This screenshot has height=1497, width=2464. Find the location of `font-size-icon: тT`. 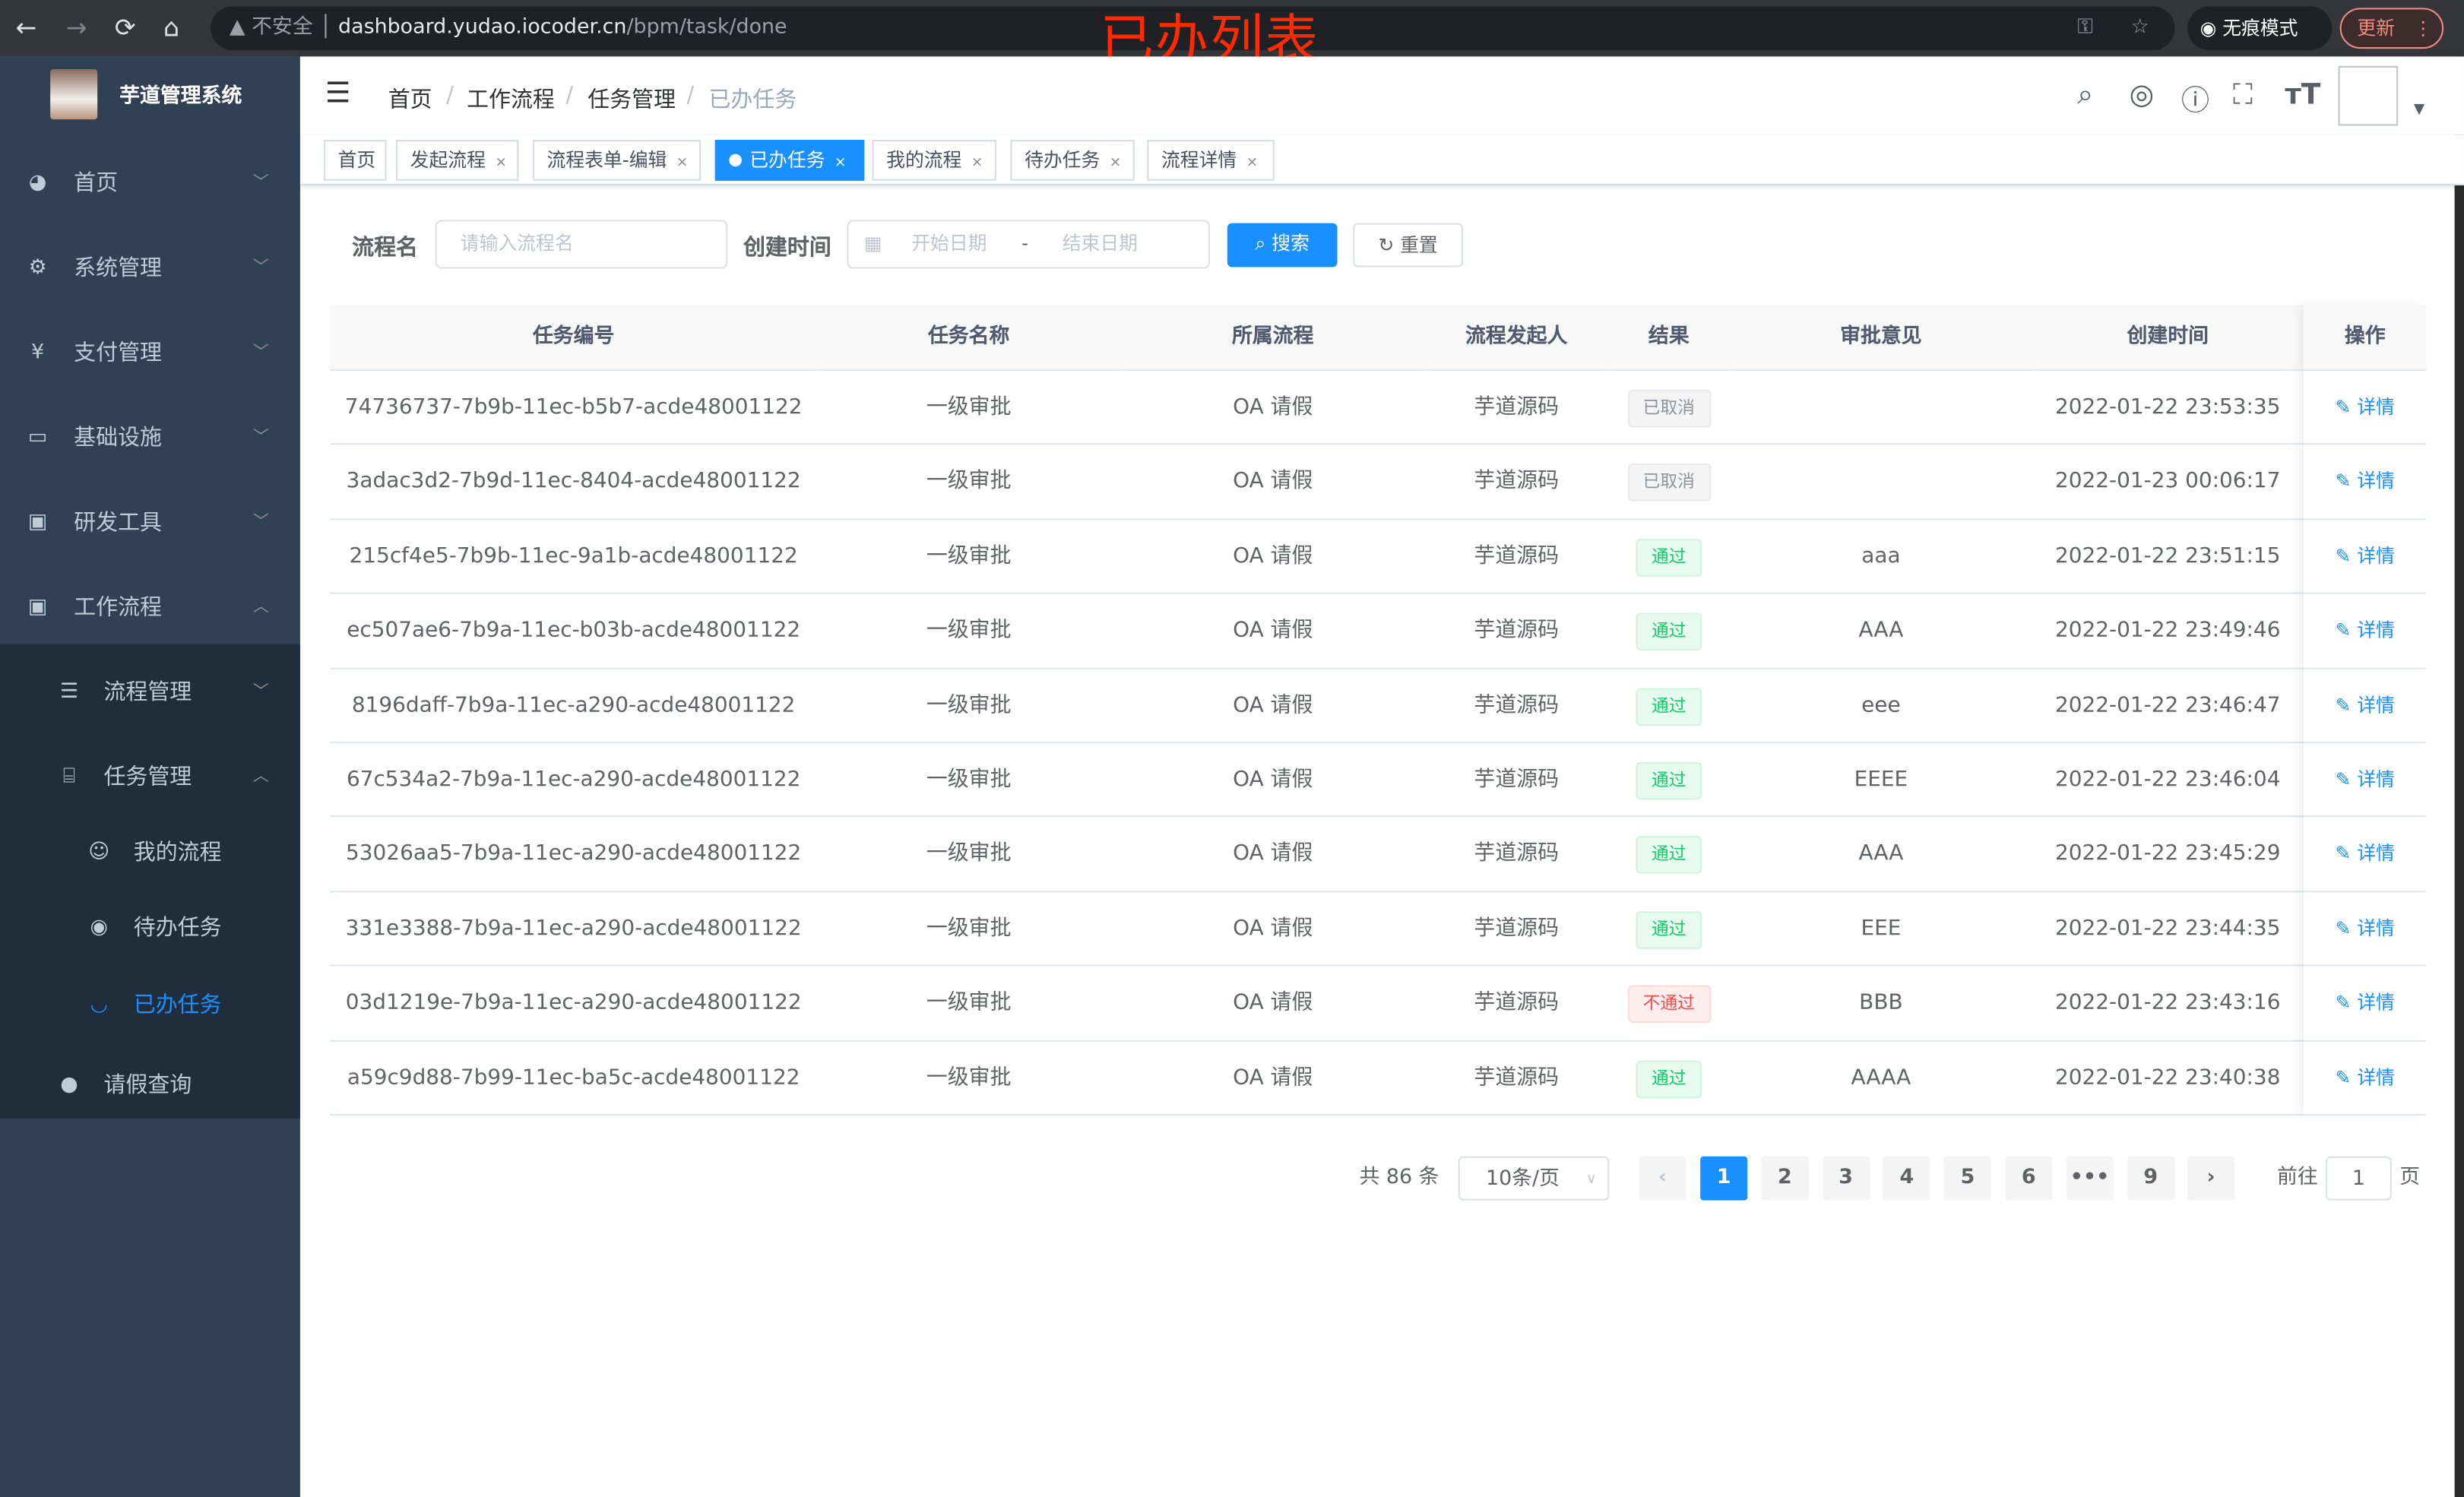

font-size-icon: тT is located at coordinates (2303, 95).